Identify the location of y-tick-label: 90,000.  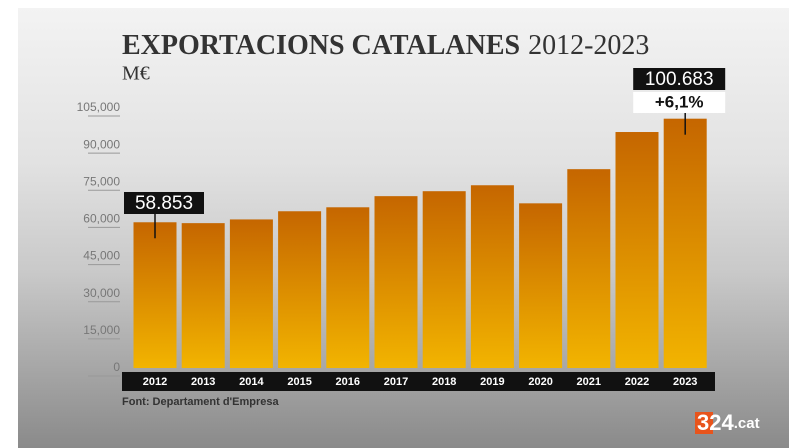
(101, 144).